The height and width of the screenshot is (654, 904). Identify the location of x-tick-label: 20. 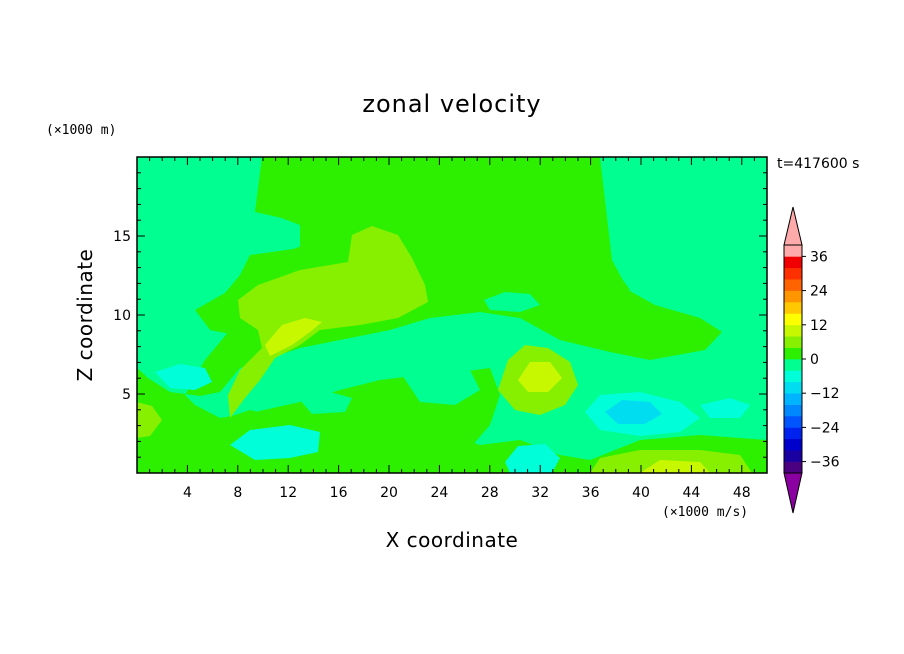
(389, 493).